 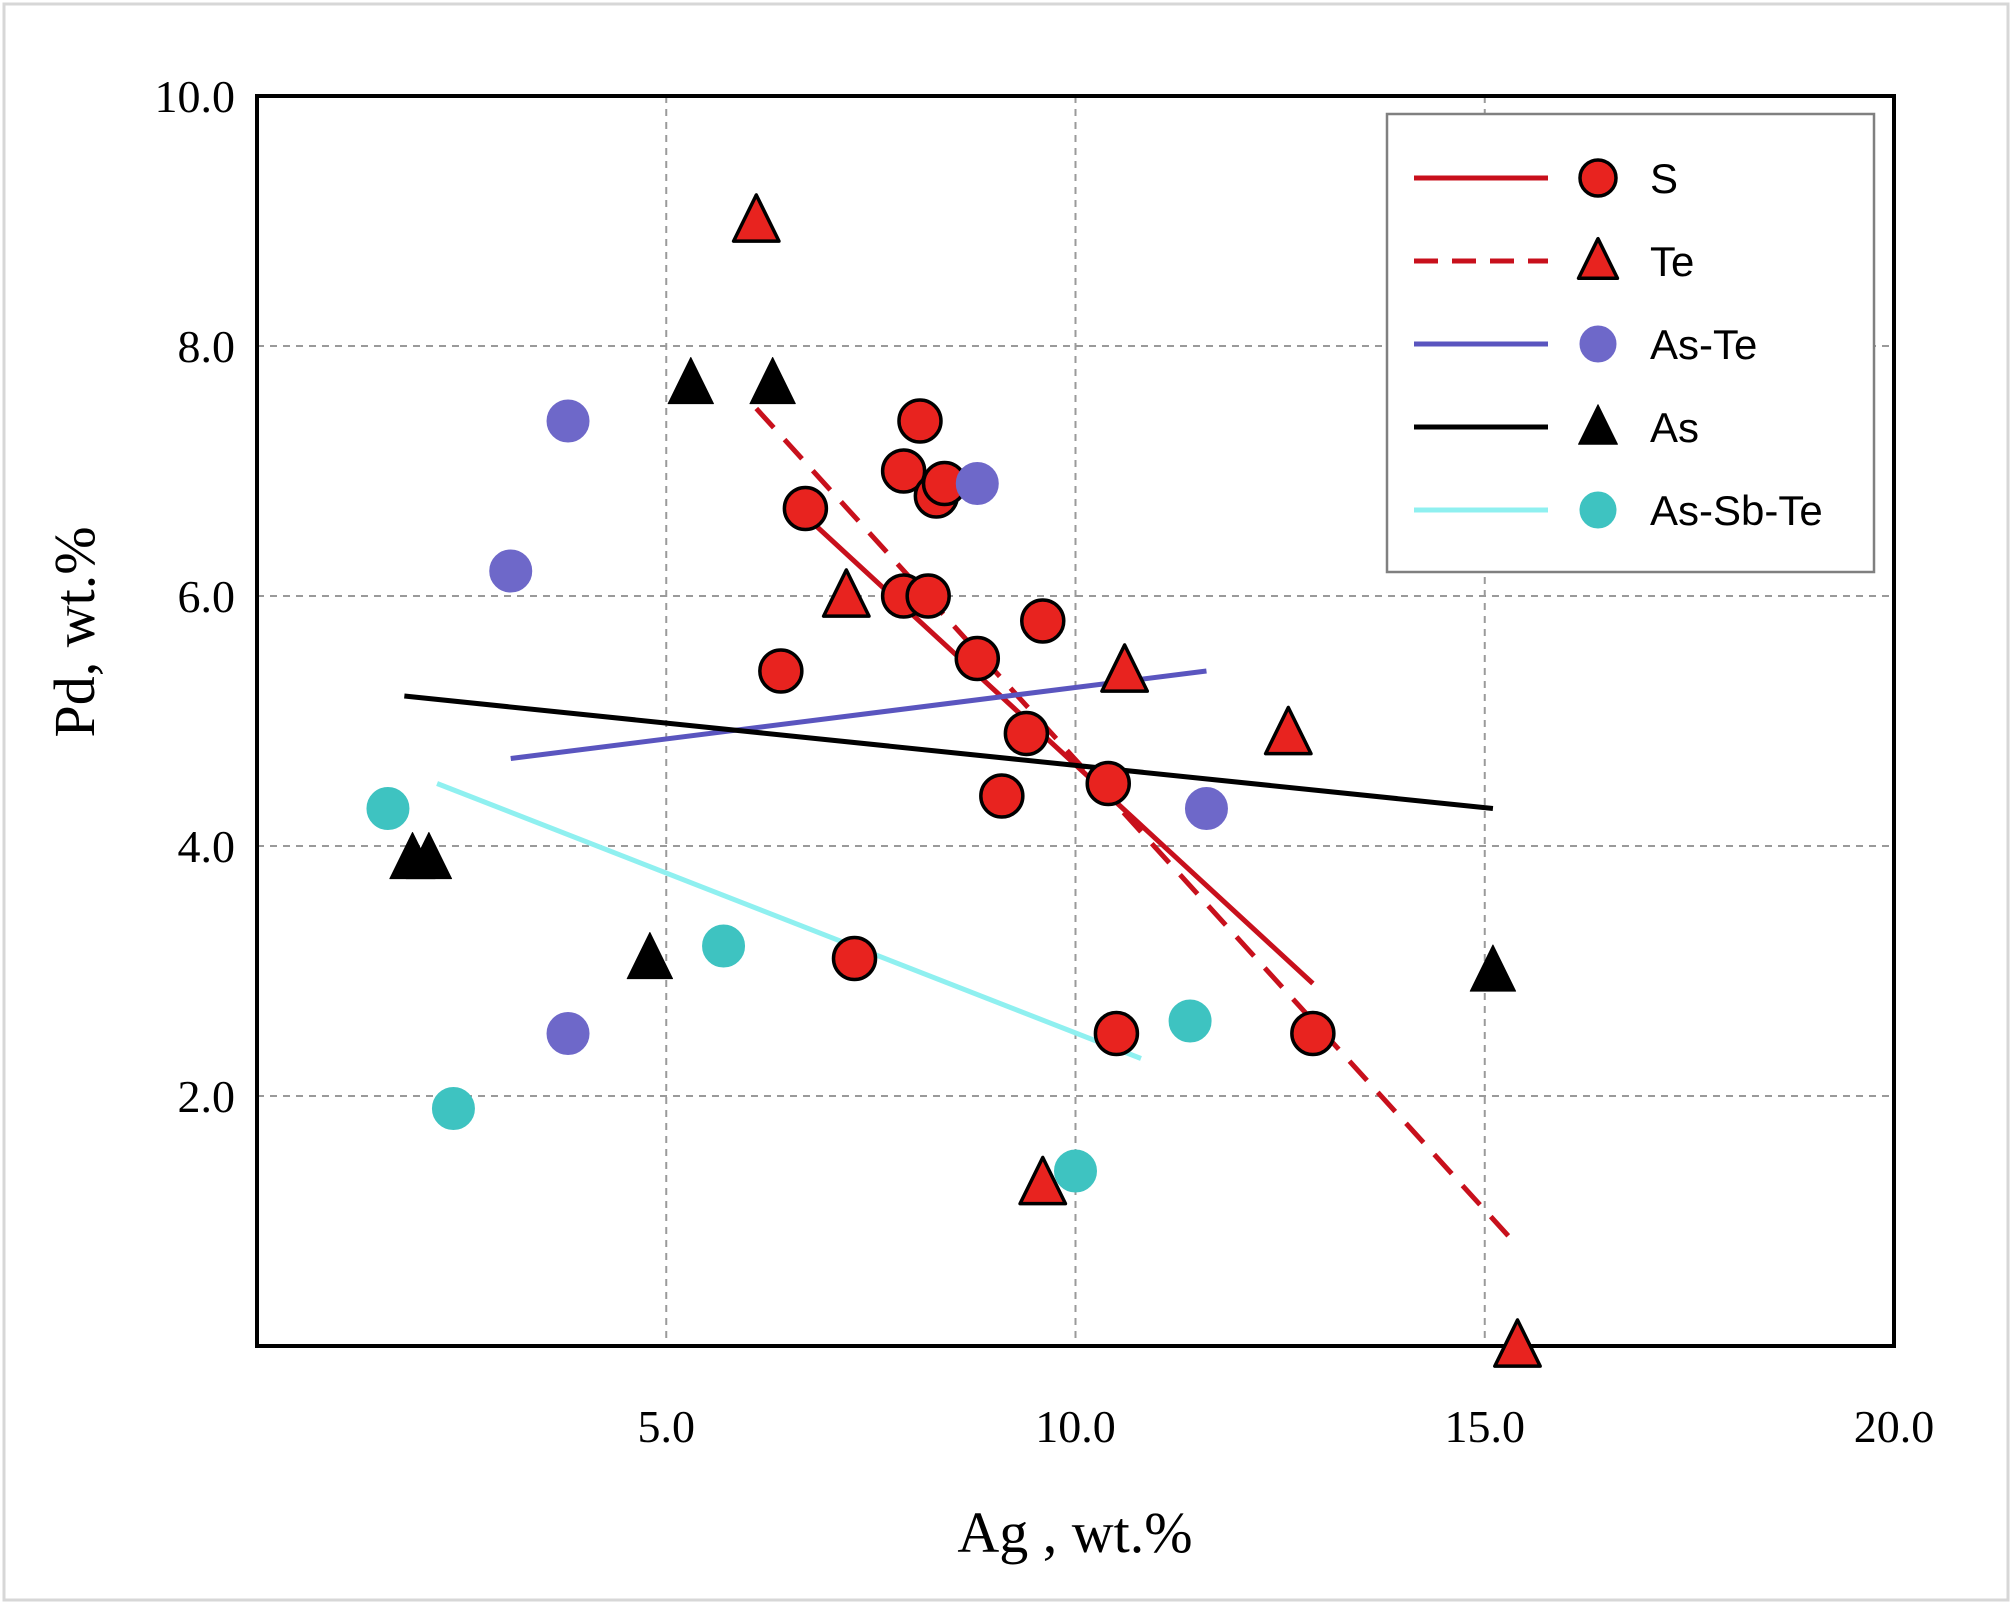 What do you see at coordinates (1894, 1426) in the screenshot?
I see `x-tick-label: 20.0` at bounding box center [1894, 1426].